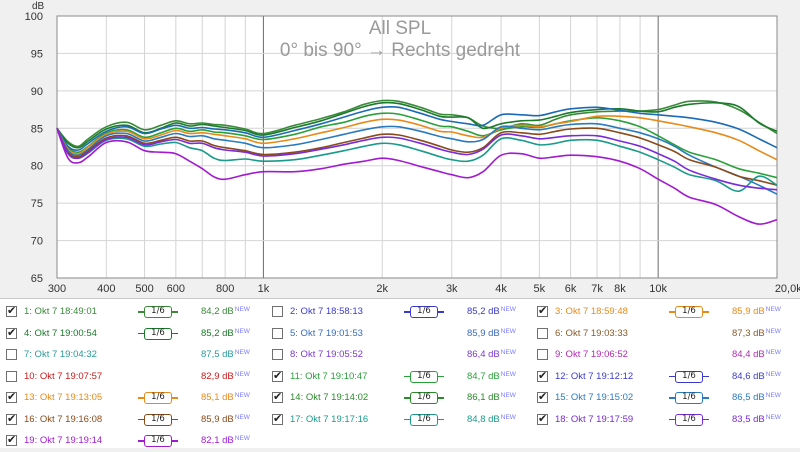  Describe the element at coordinates (225, 334) in the screenshot. I see `legend-value: 85,2 dBNEW` at that location.